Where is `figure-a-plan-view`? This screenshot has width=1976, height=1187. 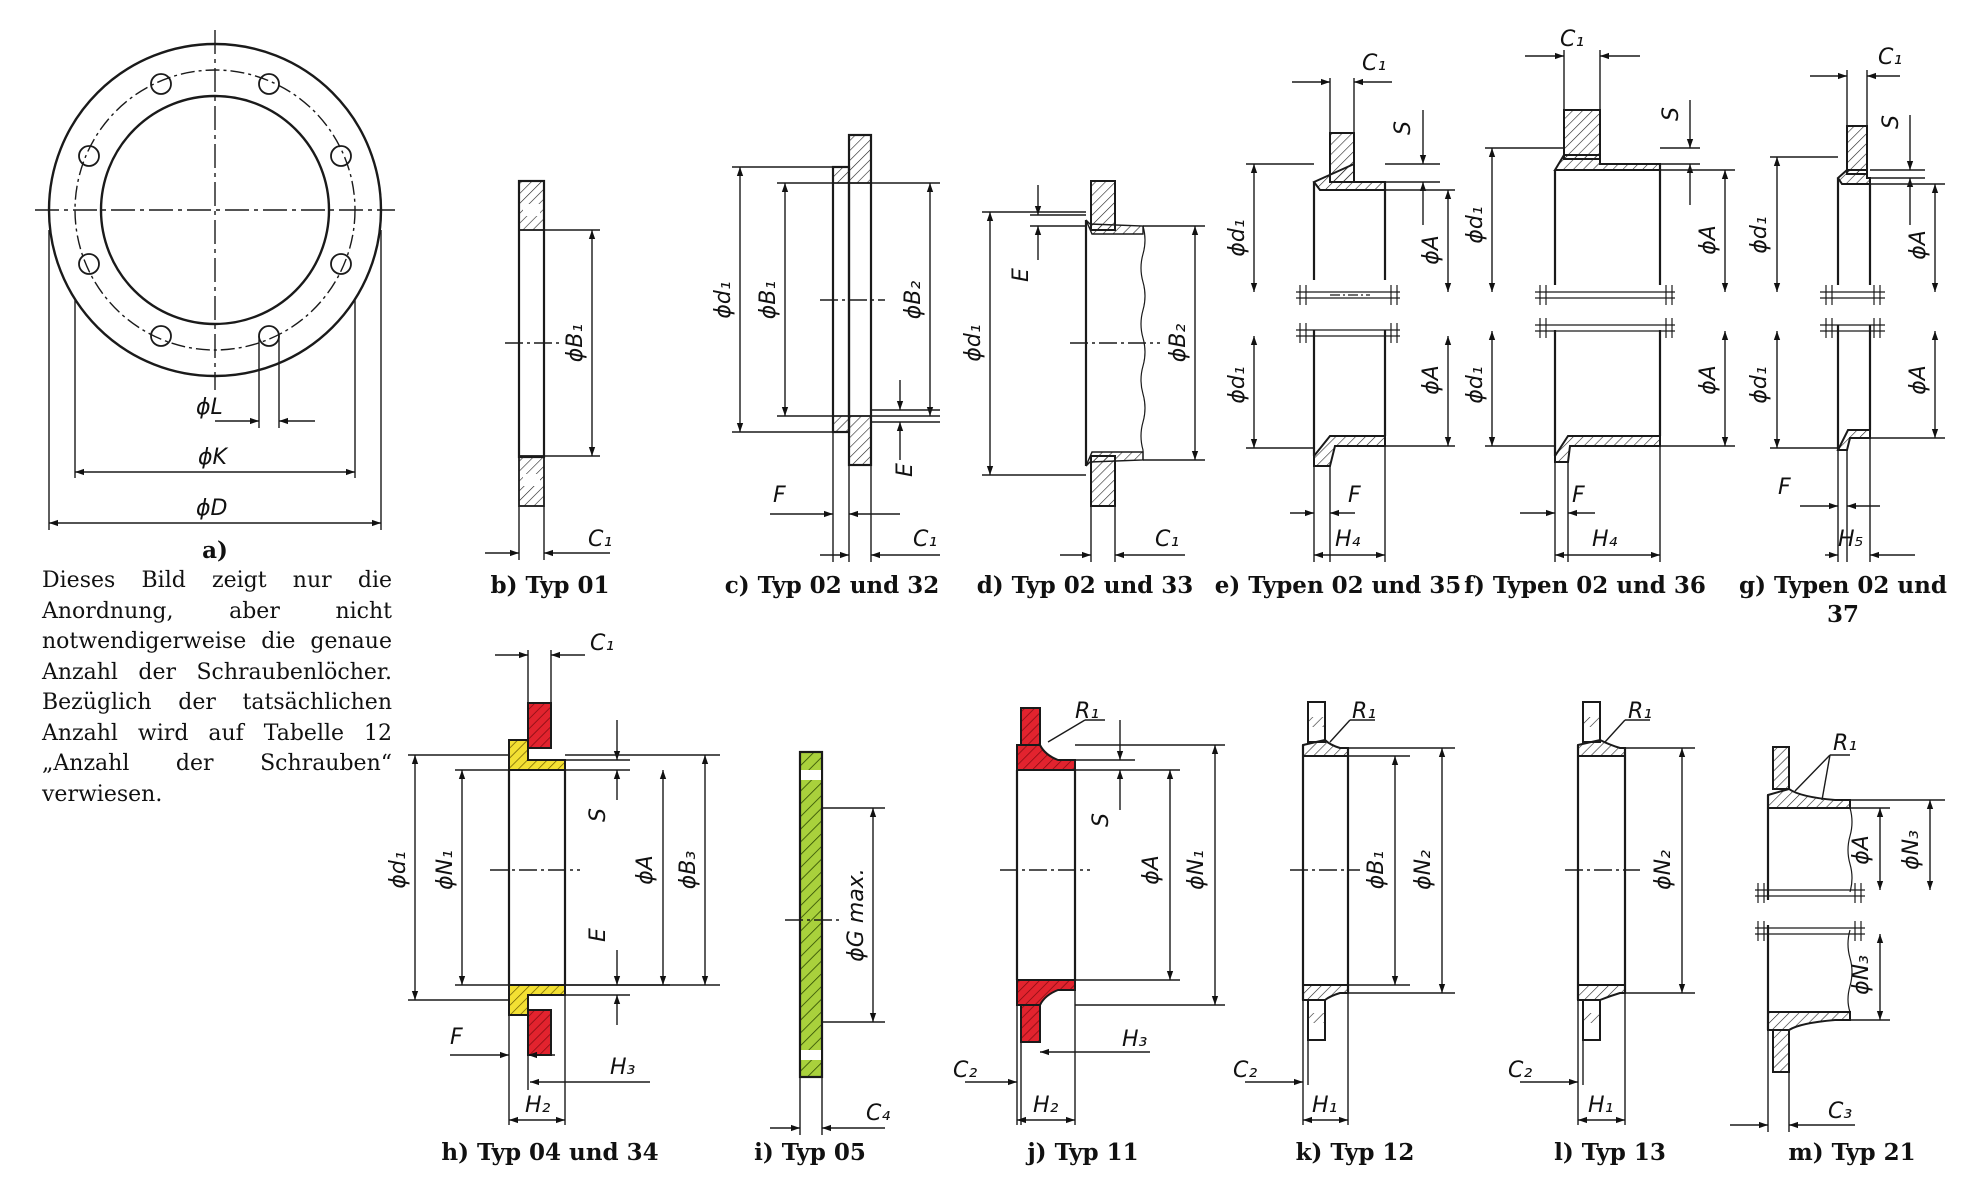
figure-a-plan-view is located at coordinates (215, 280).